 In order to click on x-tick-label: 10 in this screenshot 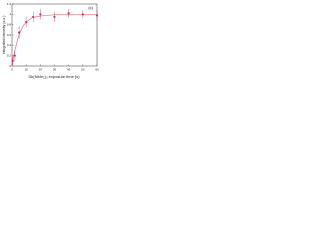, I will do `click(26, 69)`.